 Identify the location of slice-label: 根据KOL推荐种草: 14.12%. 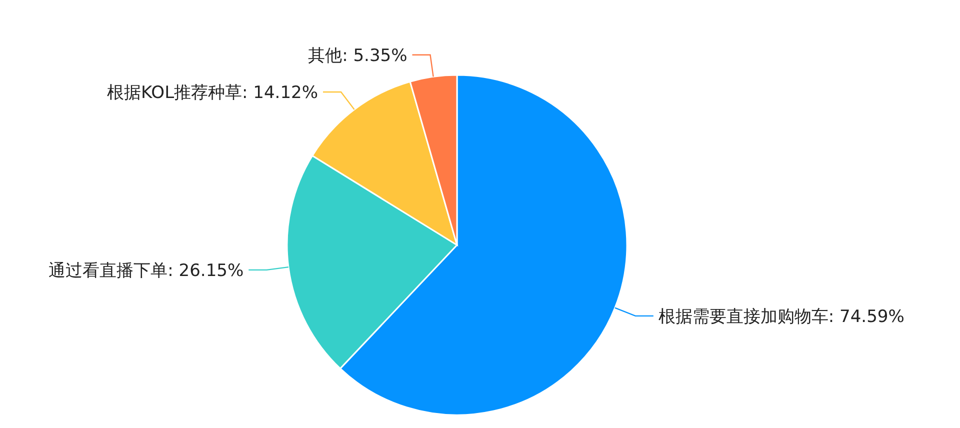
(212, 92).